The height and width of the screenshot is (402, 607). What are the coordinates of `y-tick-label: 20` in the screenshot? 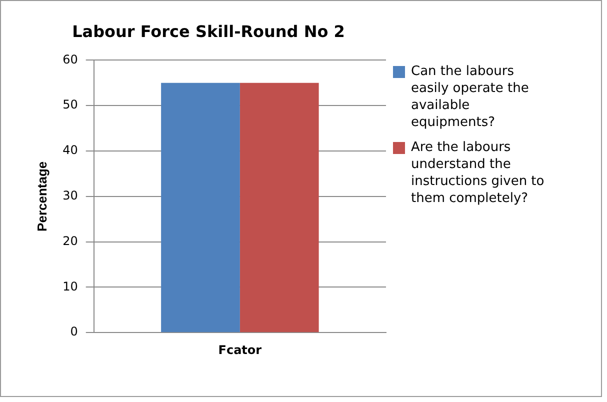 It's located at (70, 241).